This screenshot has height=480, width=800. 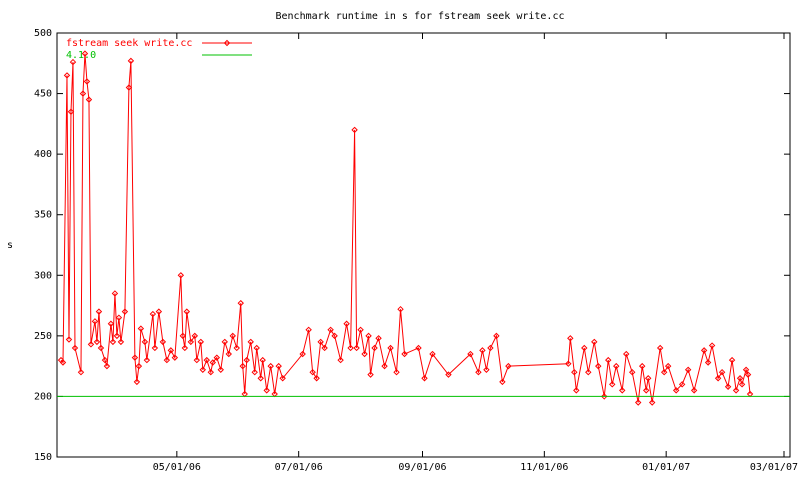 What do you see at coordinates (43, 275) in the screenshot?
I see `y-tick-label: 300` at bounding box center [43, 275].